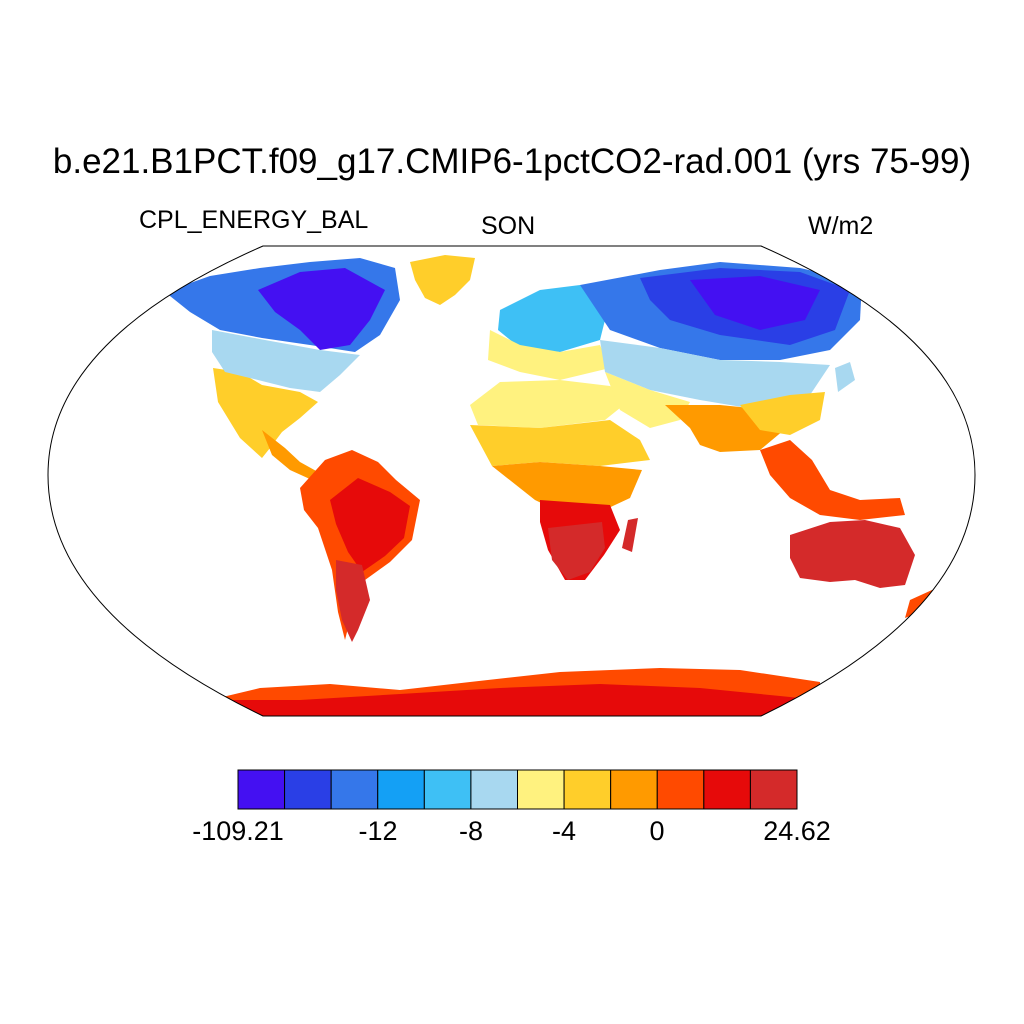 The height and width of the screenshot is (1024, 1024). I want to click on africa-central, so click(567, 487).